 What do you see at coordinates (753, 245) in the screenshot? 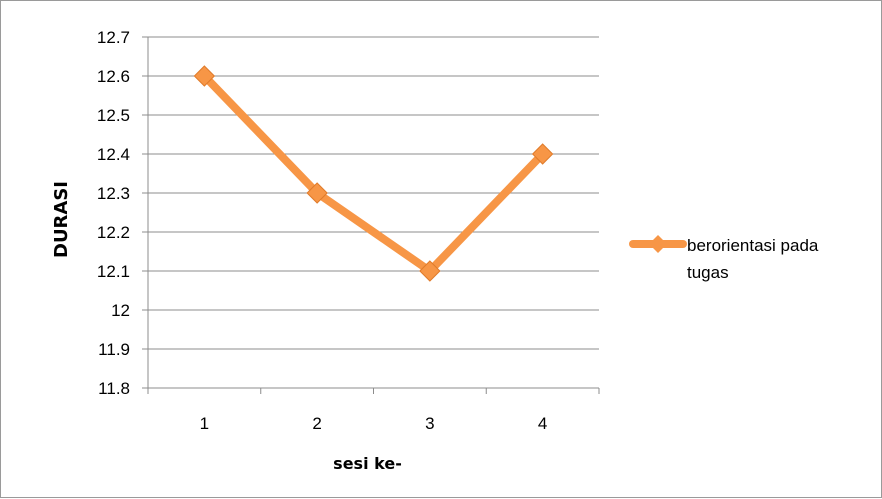
I see `legend-label: berorientasi pada` at bounding box center [753, 245].